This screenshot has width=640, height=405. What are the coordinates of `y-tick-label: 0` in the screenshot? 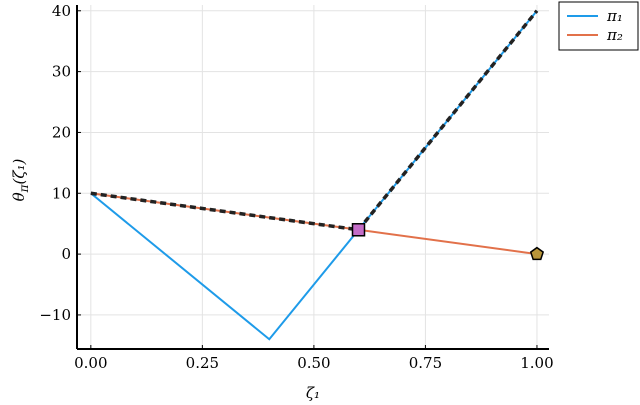 It's located at (66, 254).